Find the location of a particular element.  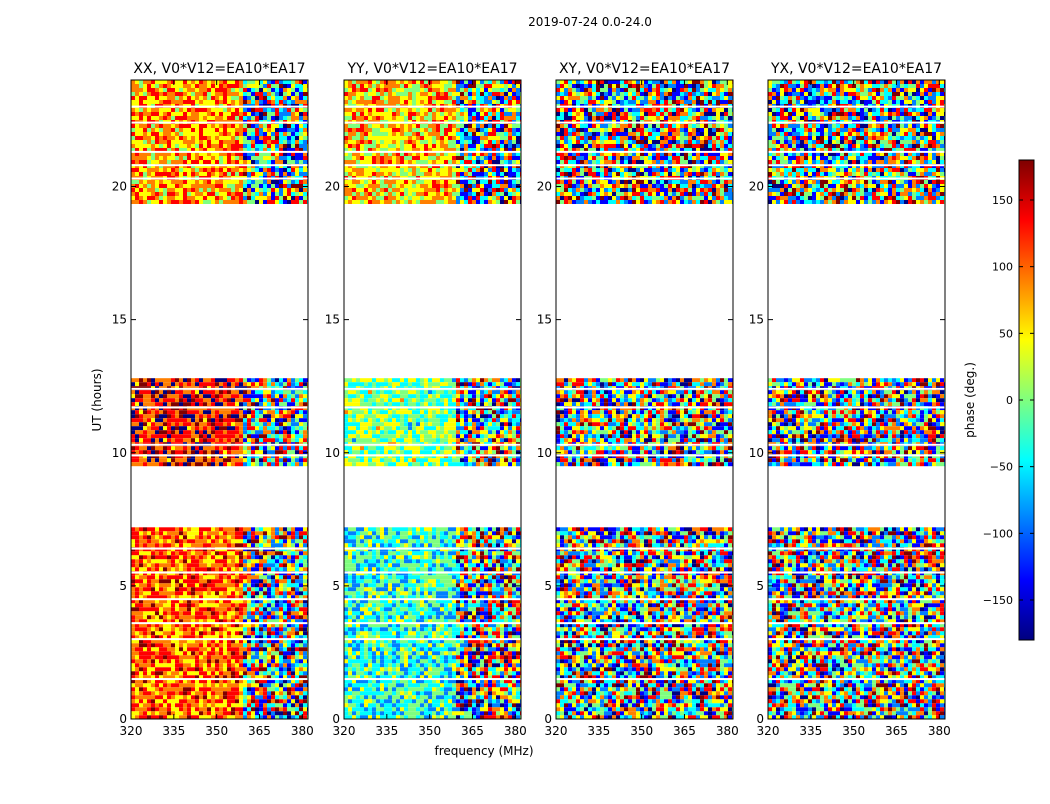

y-tick-label: 20 is located at coordinates (119, 187).